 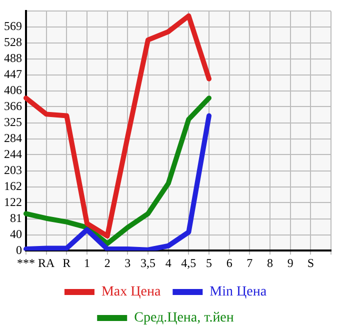 I want to click on legend-label: Min Цена, so click(x=239, y=292).